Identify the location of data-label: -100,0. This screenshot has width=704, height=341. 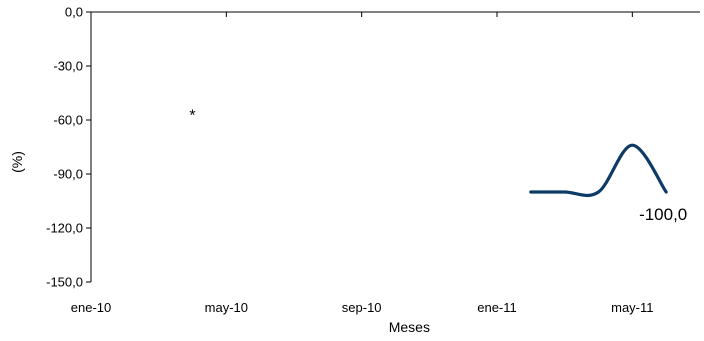
(663, 214).